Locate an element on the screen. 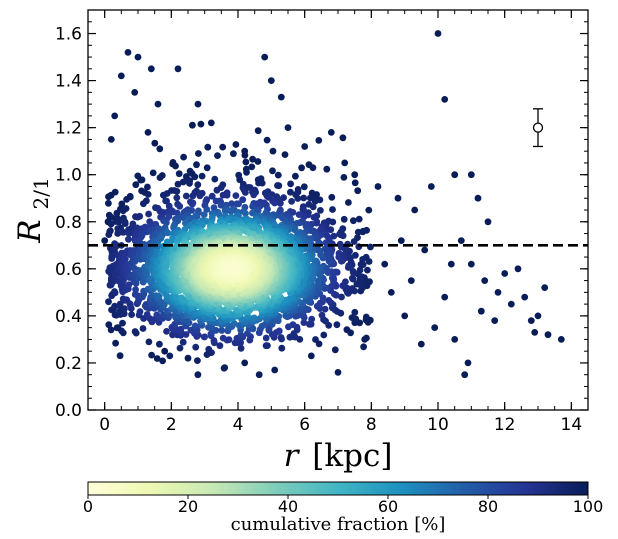  x-tick-label: 10 is located at coordinates (438, 425).